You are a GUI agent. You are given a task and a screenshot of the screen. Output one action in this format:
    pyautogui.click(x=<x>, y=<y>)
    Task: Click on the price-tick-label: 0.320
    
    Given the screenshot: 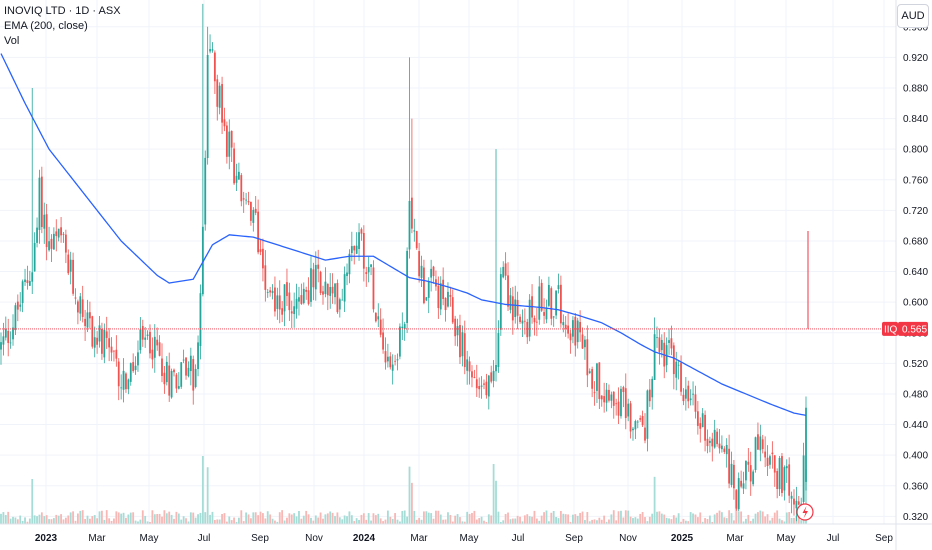 What is the action you would take?
    pyautogui.click(x=915, y=517)
    